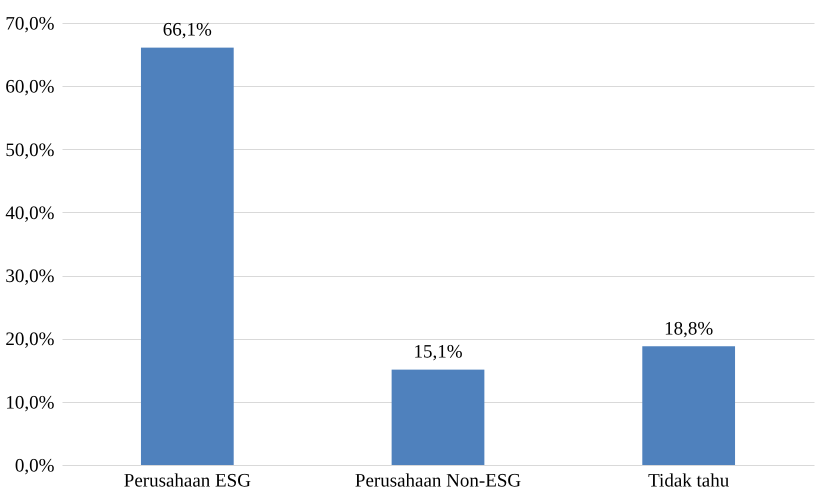 Image resolution: width=820 pixels, height=496 pixels. I want to click on data-label: 18,8%, so click(689, 329).